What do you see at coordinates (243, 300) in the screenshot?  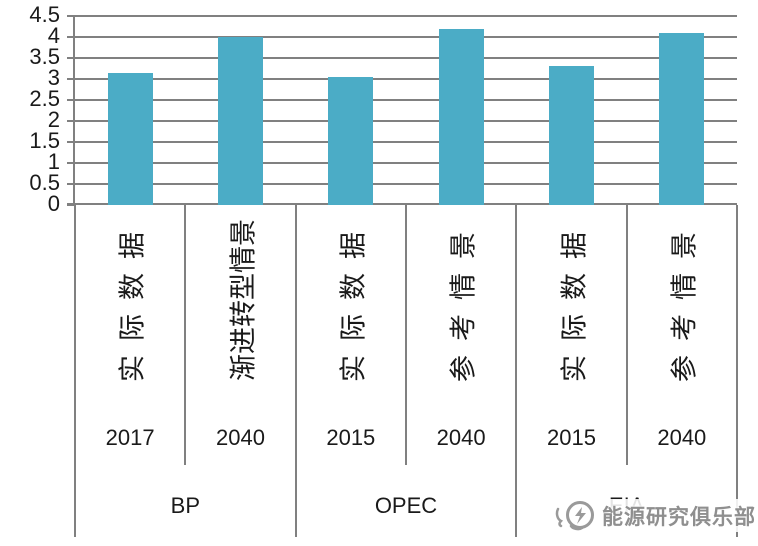 I see `x-axis-scenario-label: 渐进转型情景` at bounding box center [243, 300].